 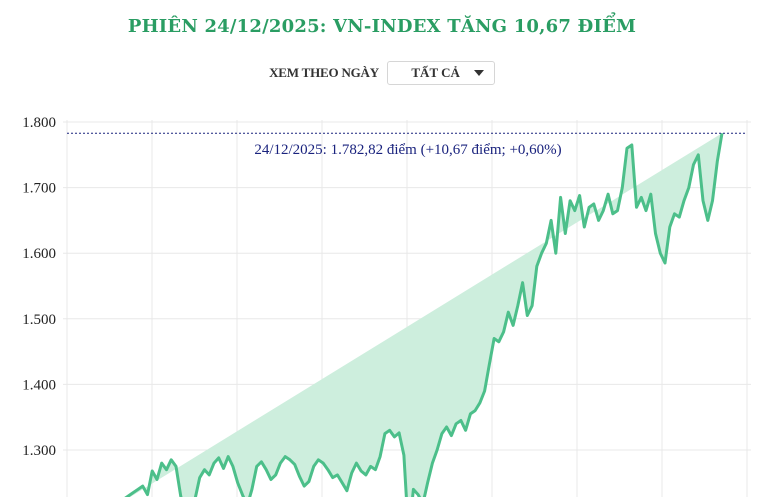 What do you see at coordinates (39, 254) in the screenshot?
I see `y-tick-label: 1.600` at bounding box center [39, 254].